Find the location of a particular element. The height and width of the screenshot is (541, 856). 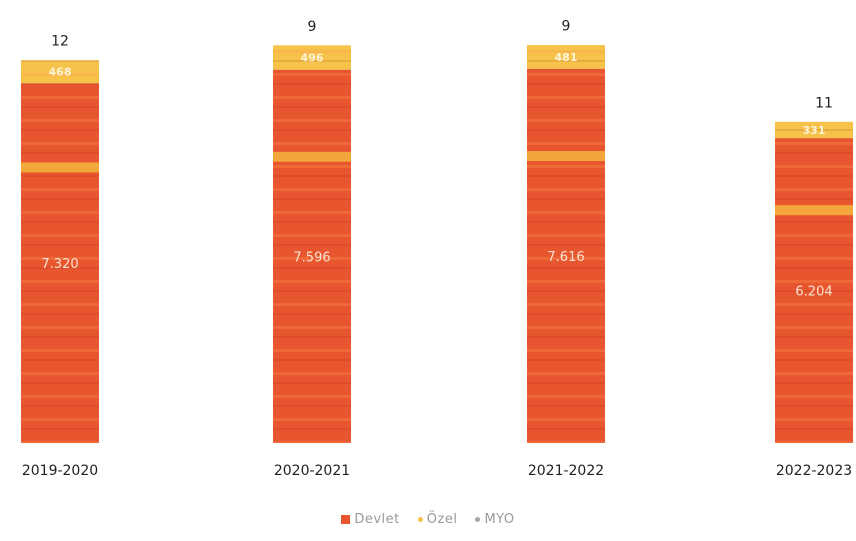

legend-swatch-devlet is located at coordinates (346, 519).